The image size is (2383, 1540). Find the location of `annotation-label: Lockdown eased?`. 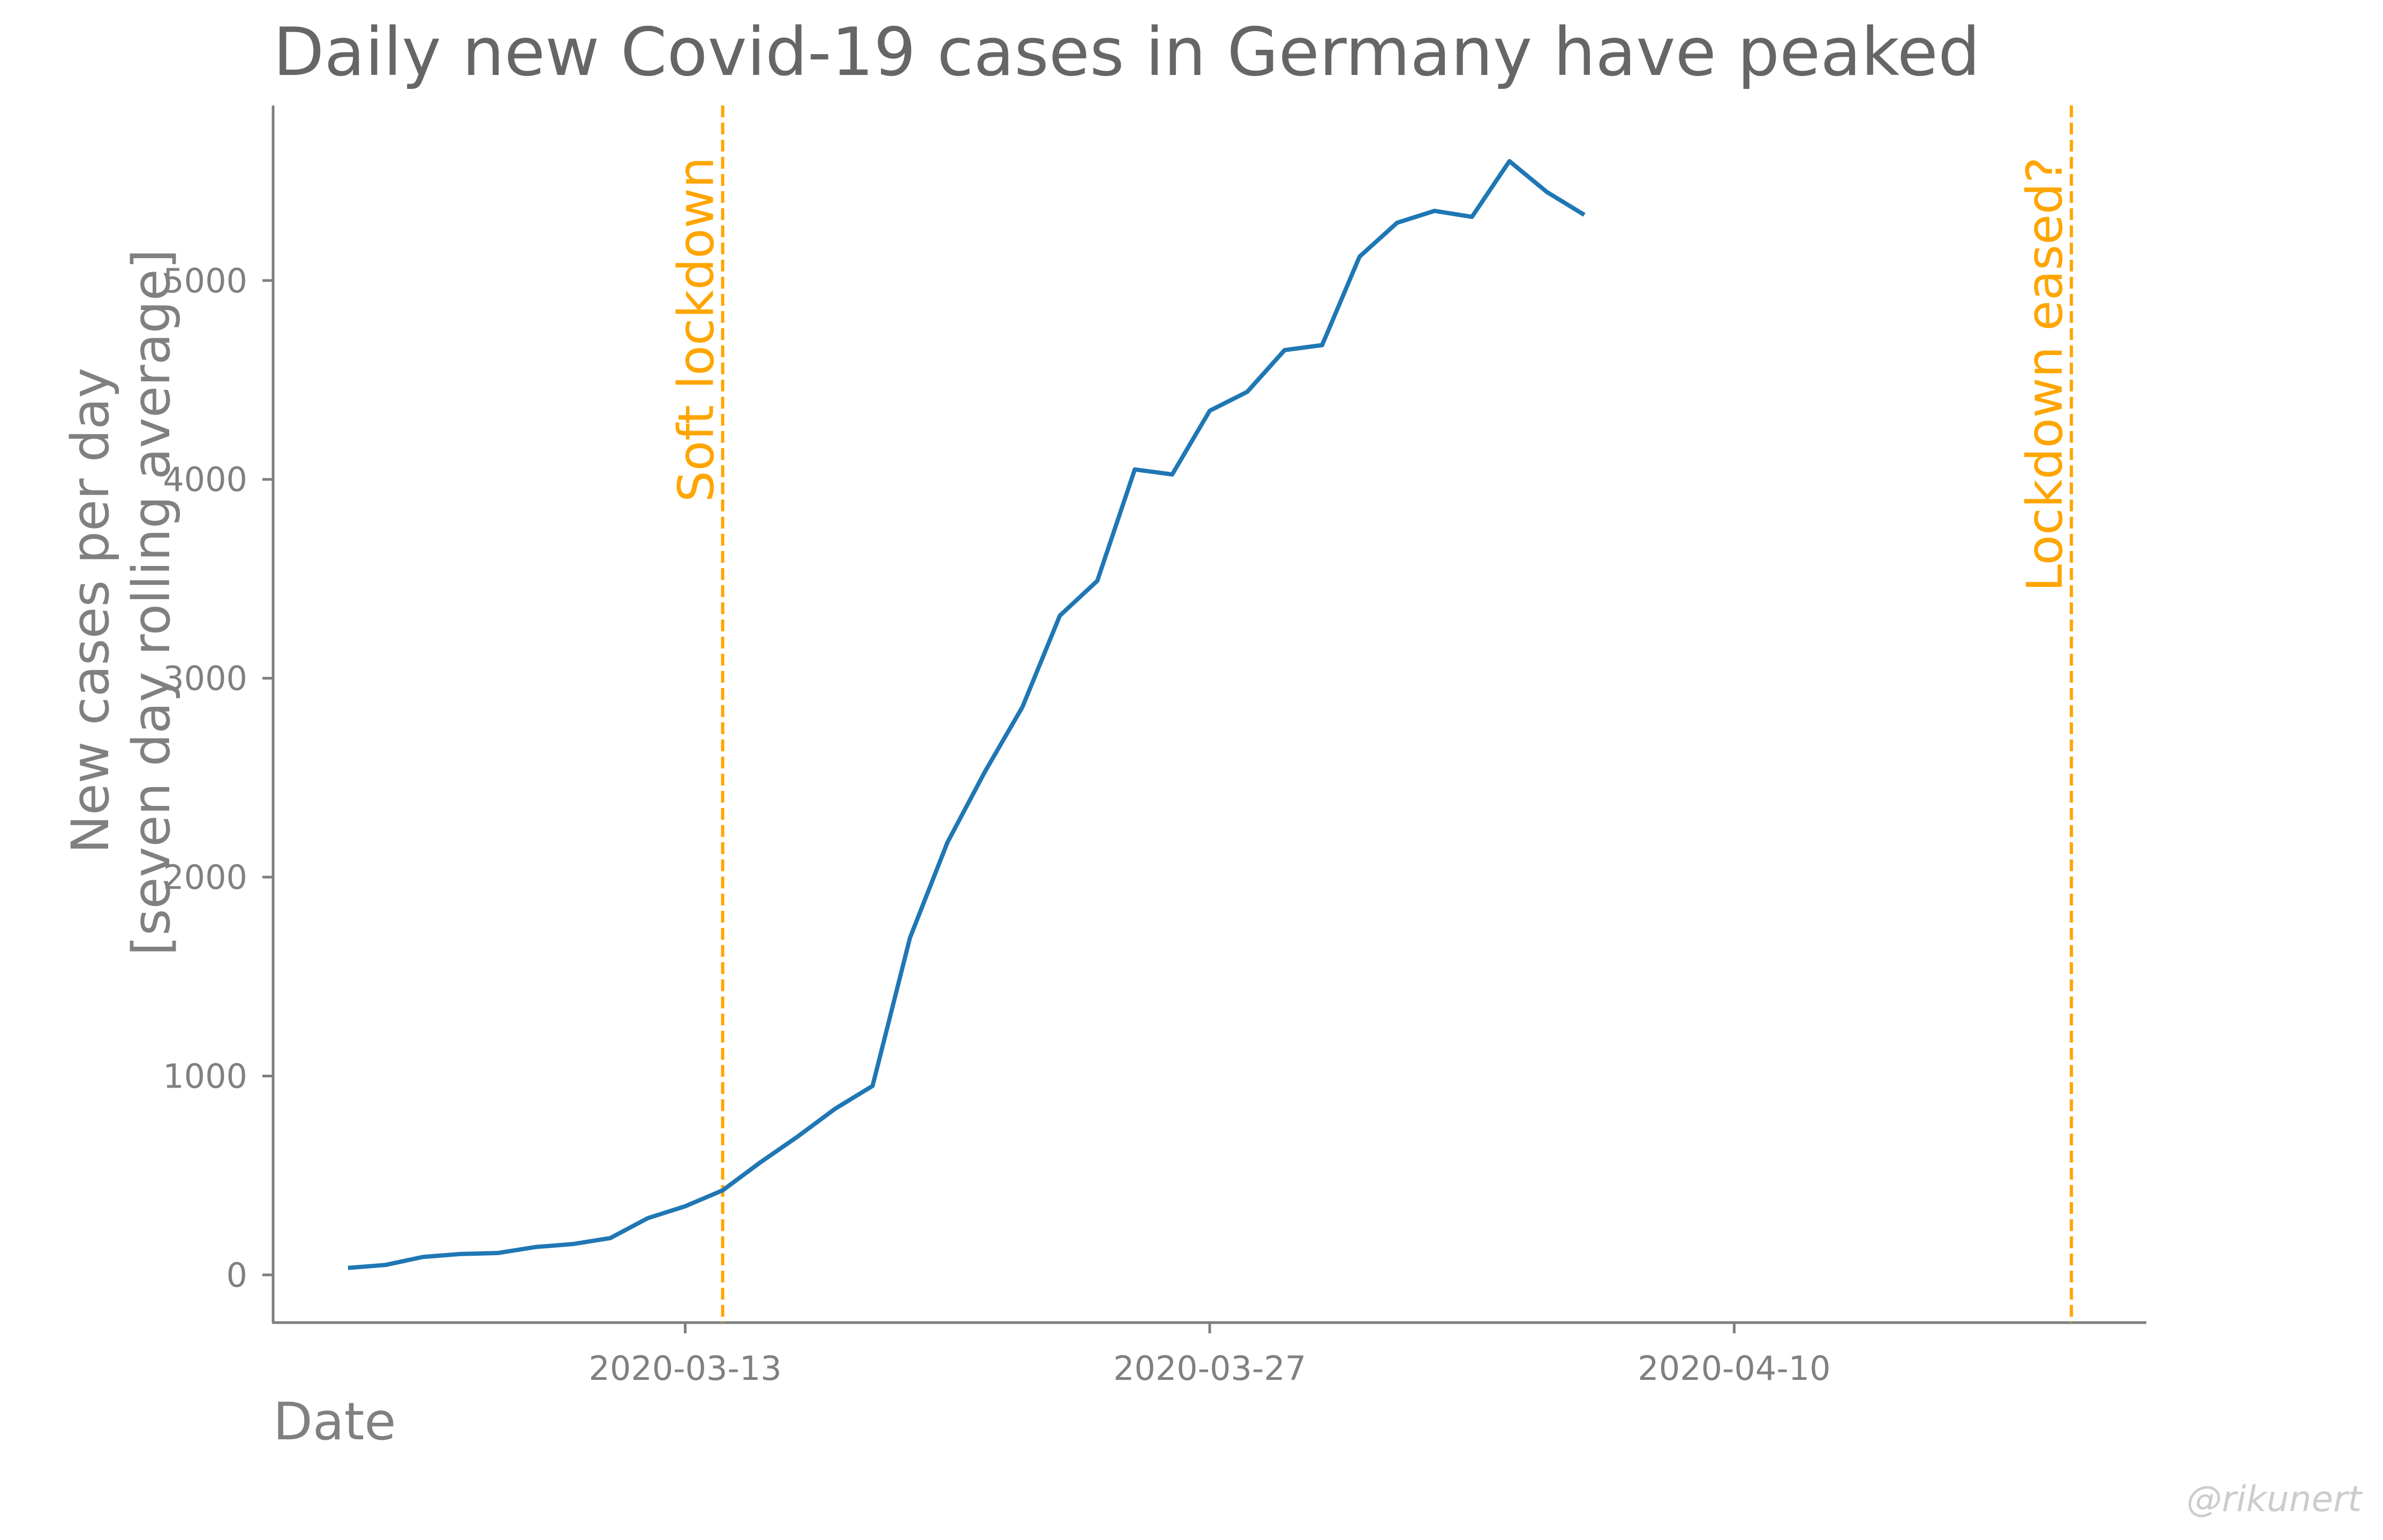

annotation-label: Lockdown eased? is located at coordinates (2044, 374).